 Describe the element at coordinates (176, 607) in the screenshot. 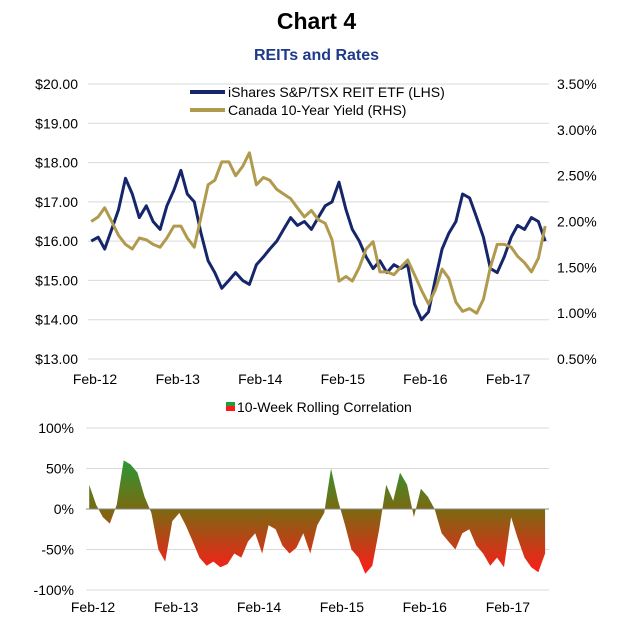

I see `bottom-x-tick-label: Feb-13` at that location.